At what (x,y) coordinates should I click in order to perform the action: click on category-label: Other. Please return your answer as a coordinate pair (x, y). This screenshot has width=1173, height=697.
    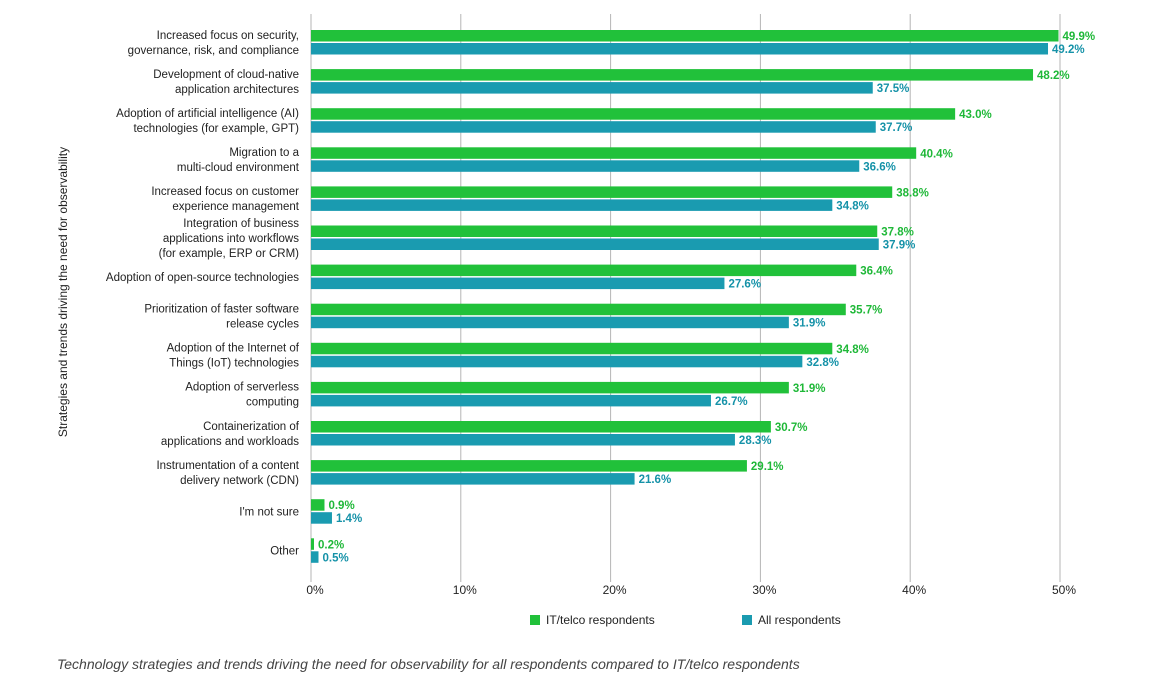
    Looking at the image, I should click on (284, 552).